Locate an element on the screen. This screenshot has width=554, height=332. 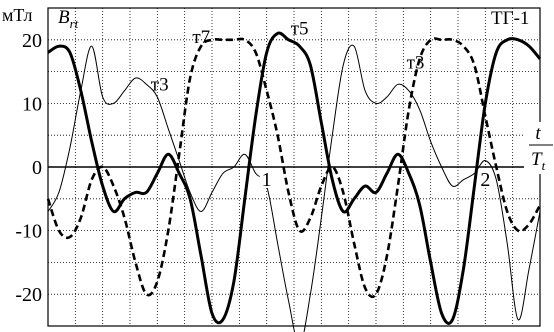
plot-label: ТГ-1 is located at coordinates (510, 18).